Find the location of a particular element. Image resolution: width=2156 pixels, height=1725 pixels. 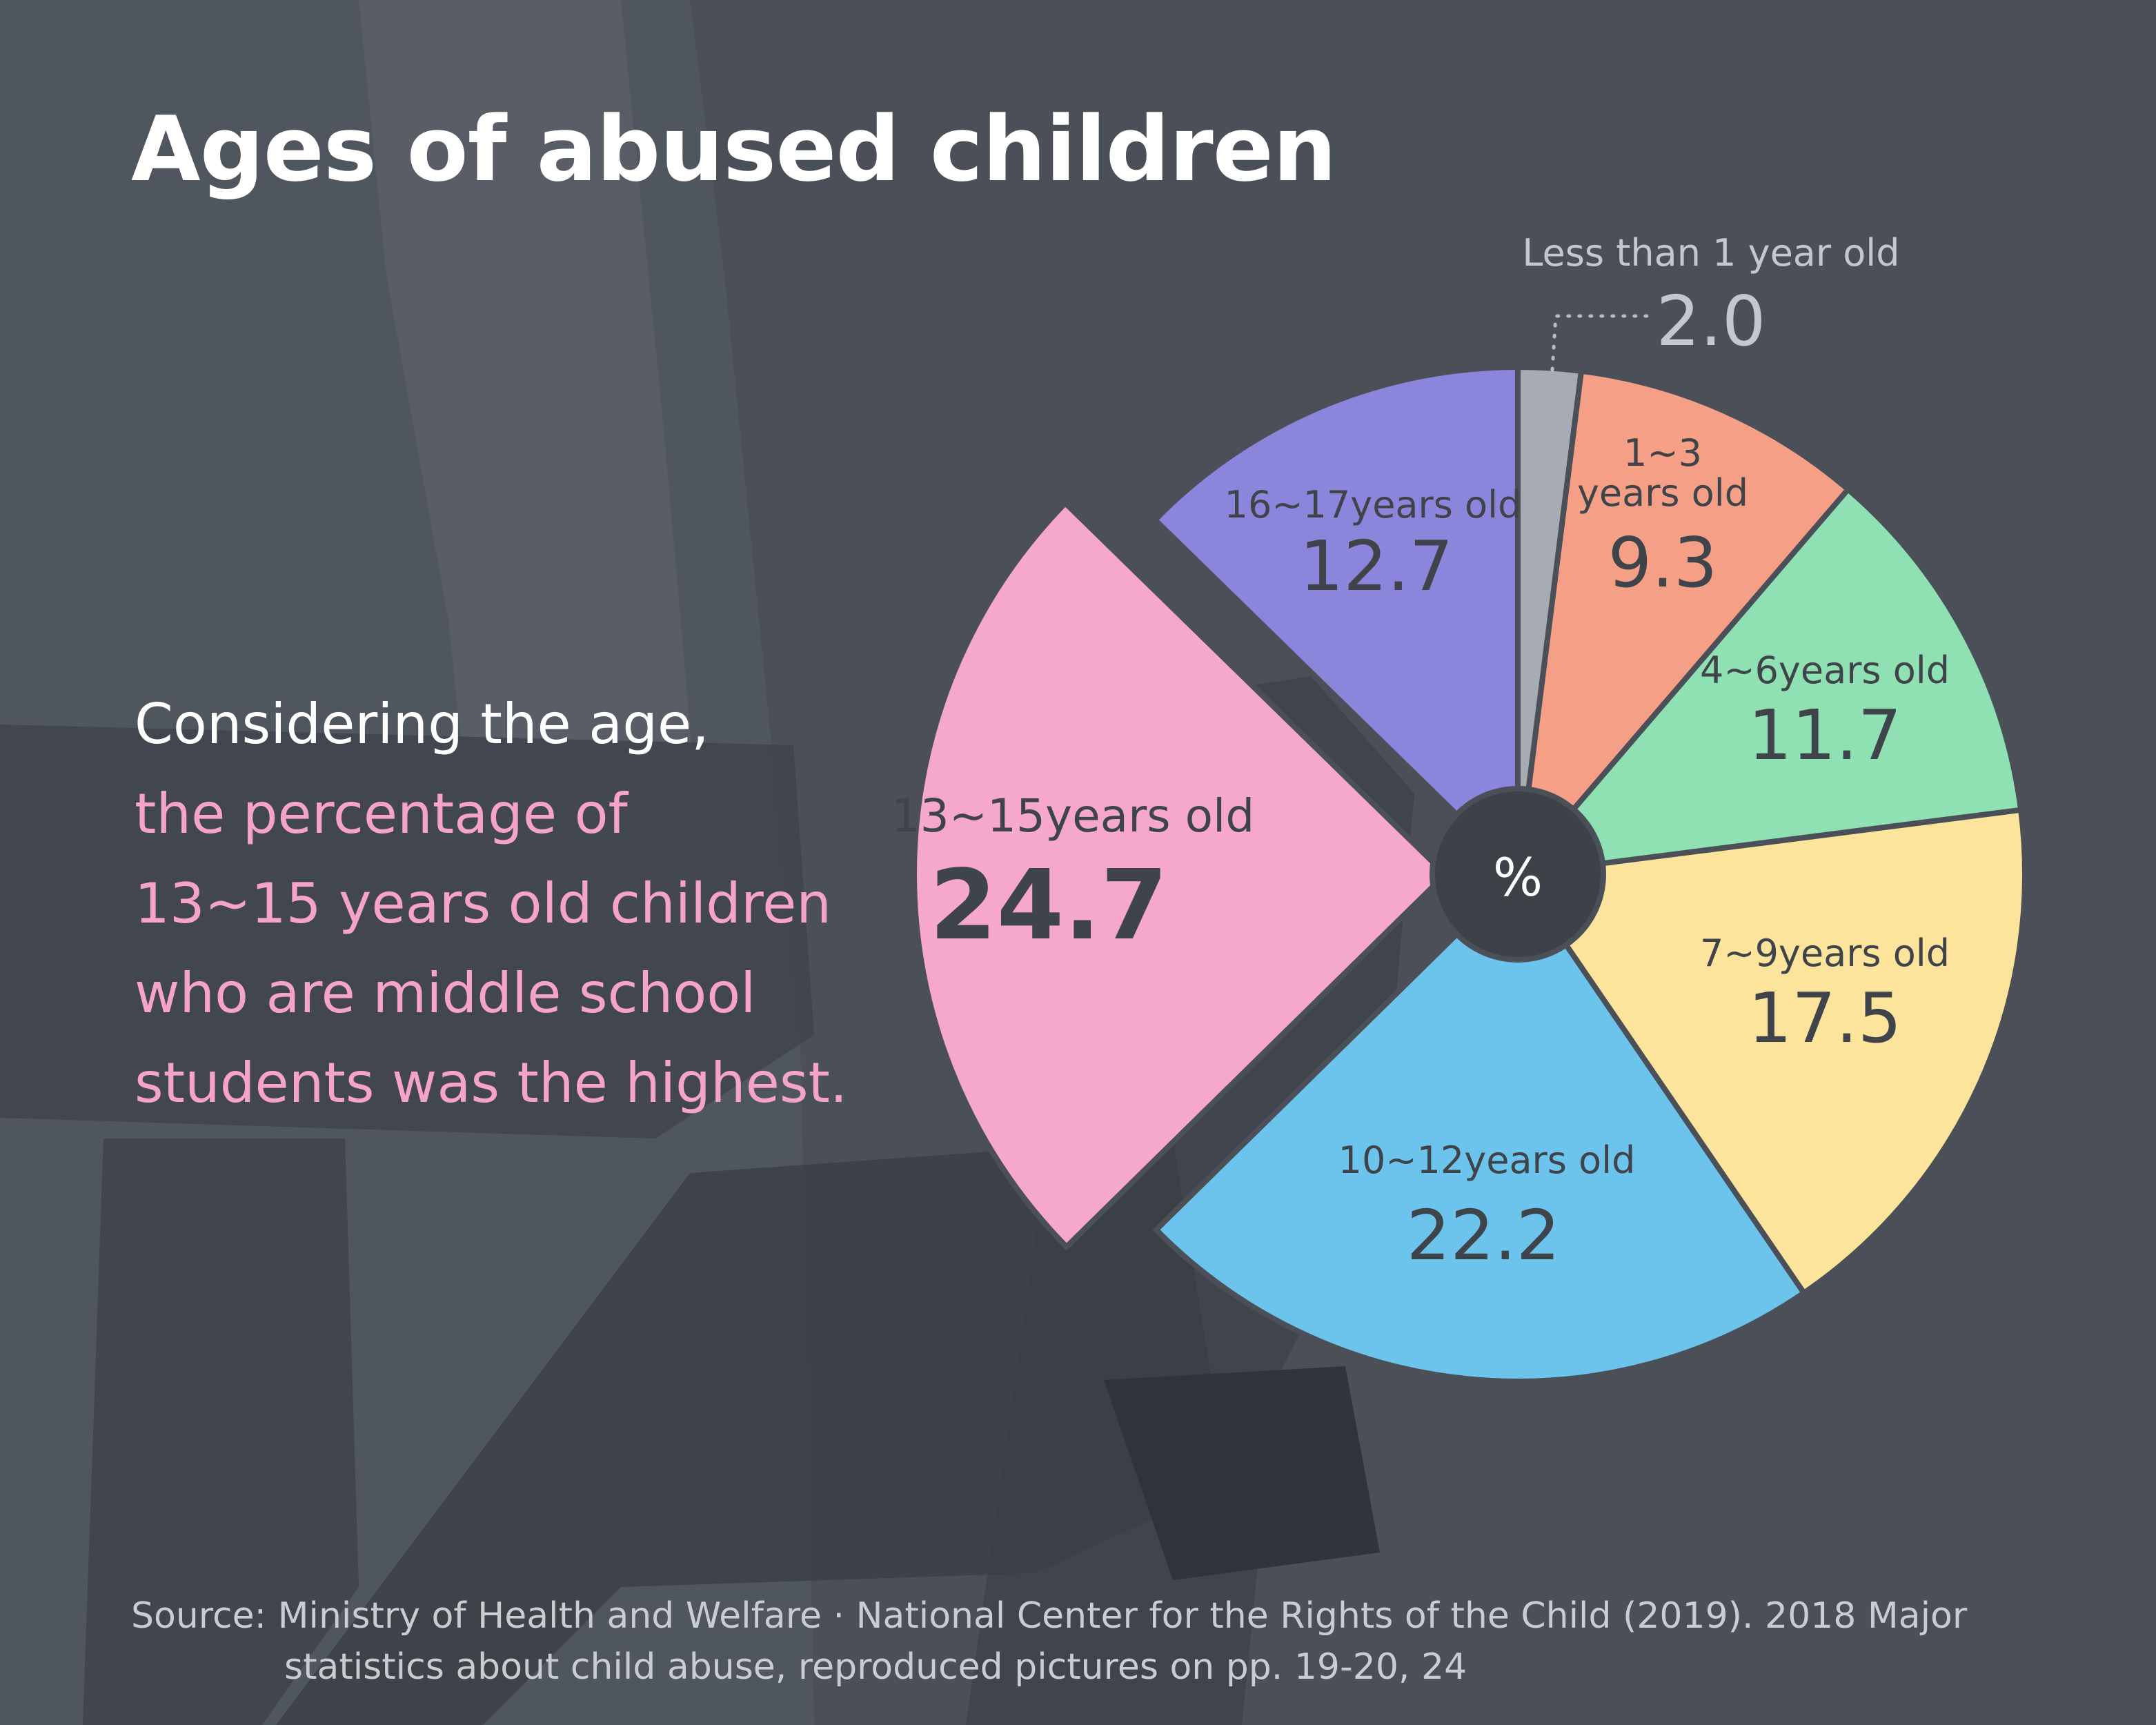

slice-value-label: 17.5 is located at coordinates (1825, 1018).